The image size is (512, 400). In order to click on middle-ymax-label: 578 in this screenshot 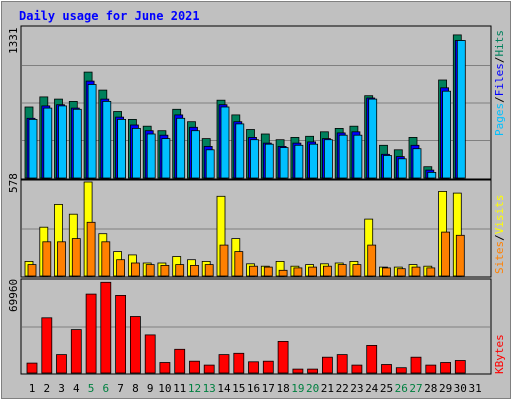, I will do `click(13, 183)`.